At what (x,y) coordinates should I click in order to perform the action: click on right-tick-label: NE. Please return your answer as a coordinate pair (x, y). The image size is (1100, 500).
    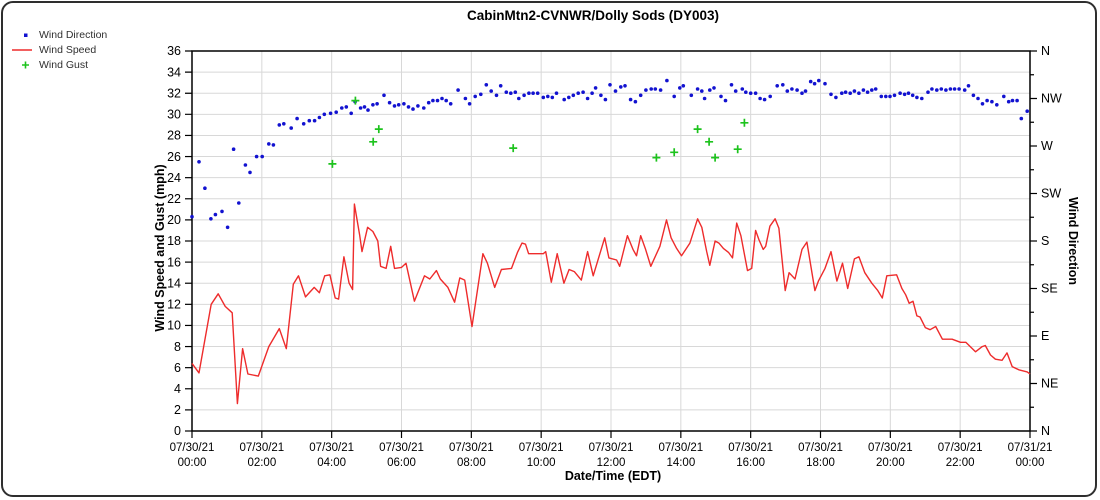
    Looking at the image, I should click on (1049, 384).